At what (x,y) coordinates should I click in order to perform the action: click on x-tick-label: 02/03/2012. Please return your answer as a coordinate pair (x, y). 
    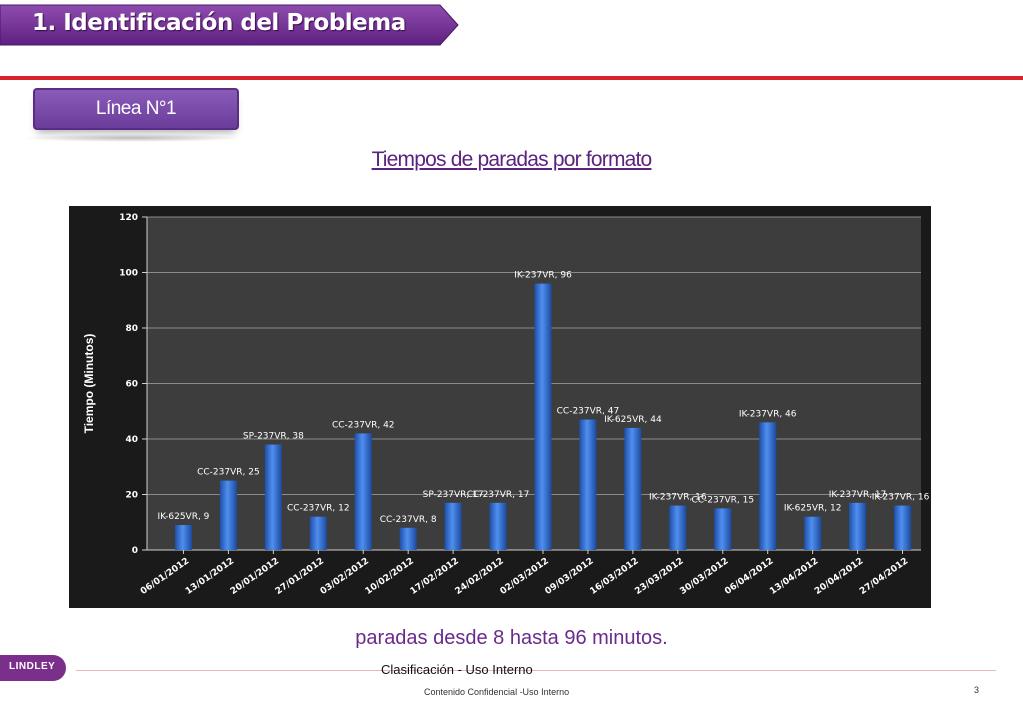
    Looking at the image, I should click on (525, 576).